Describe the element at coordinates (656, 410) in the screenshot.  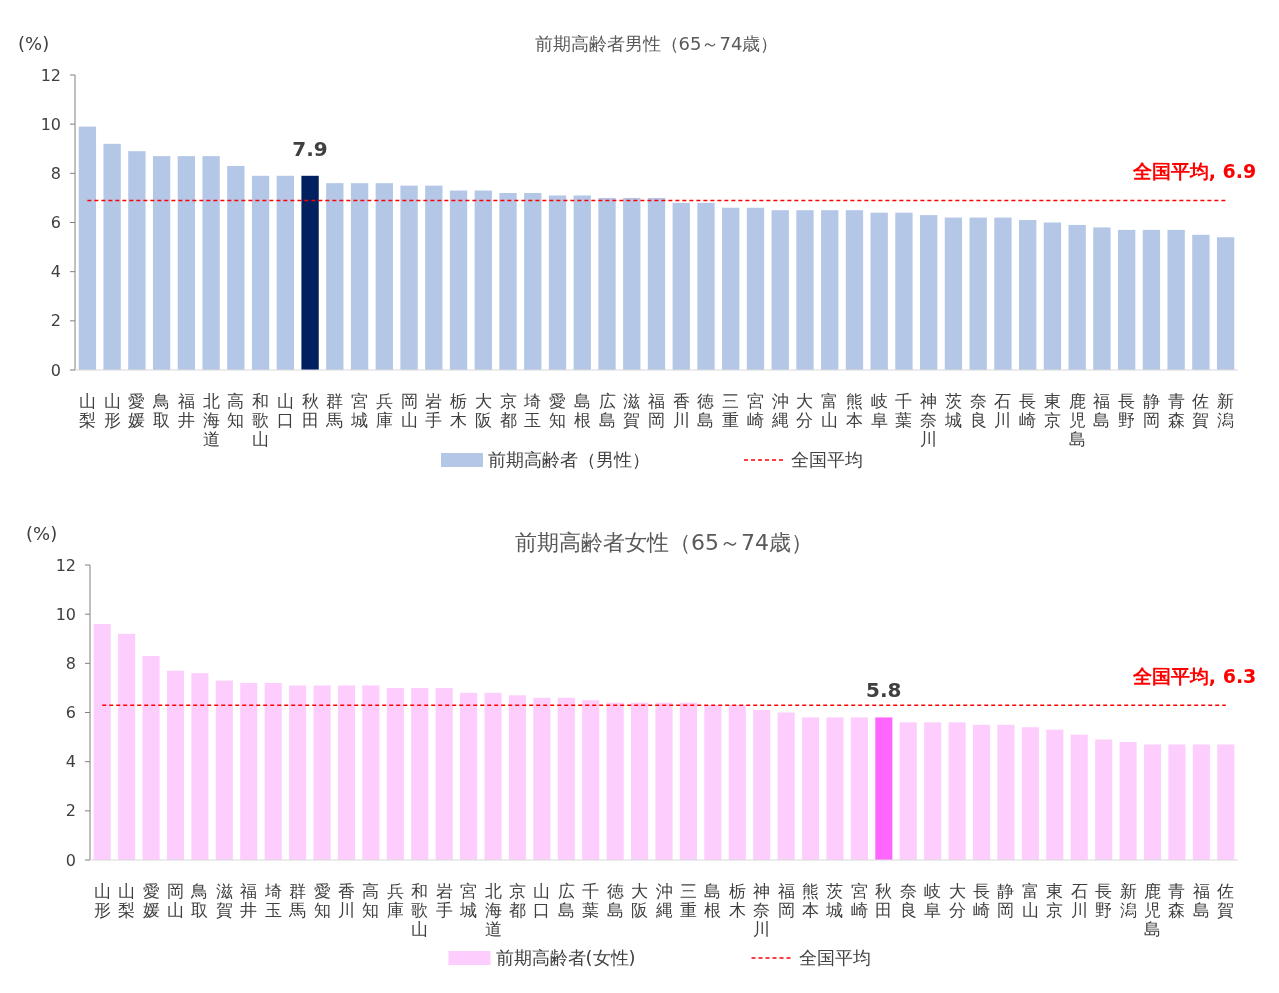
I see `x-tick-label: 福岡` at that location.